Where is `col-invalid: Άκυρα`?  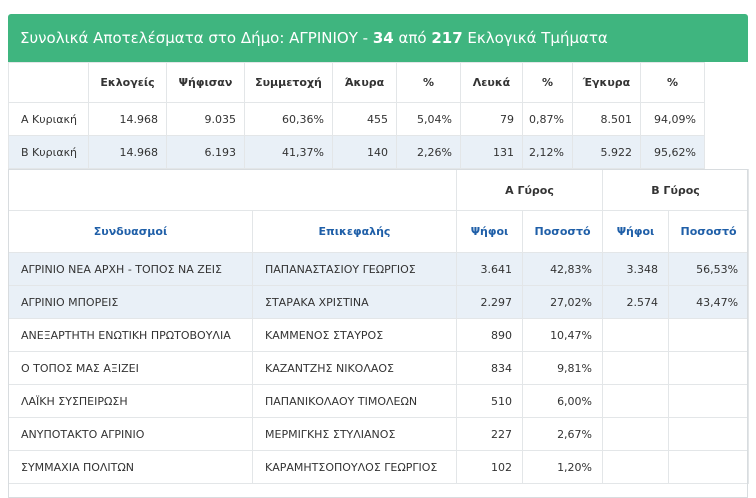 col-invalid: Άκυρα is located at coordinates (364, 82).